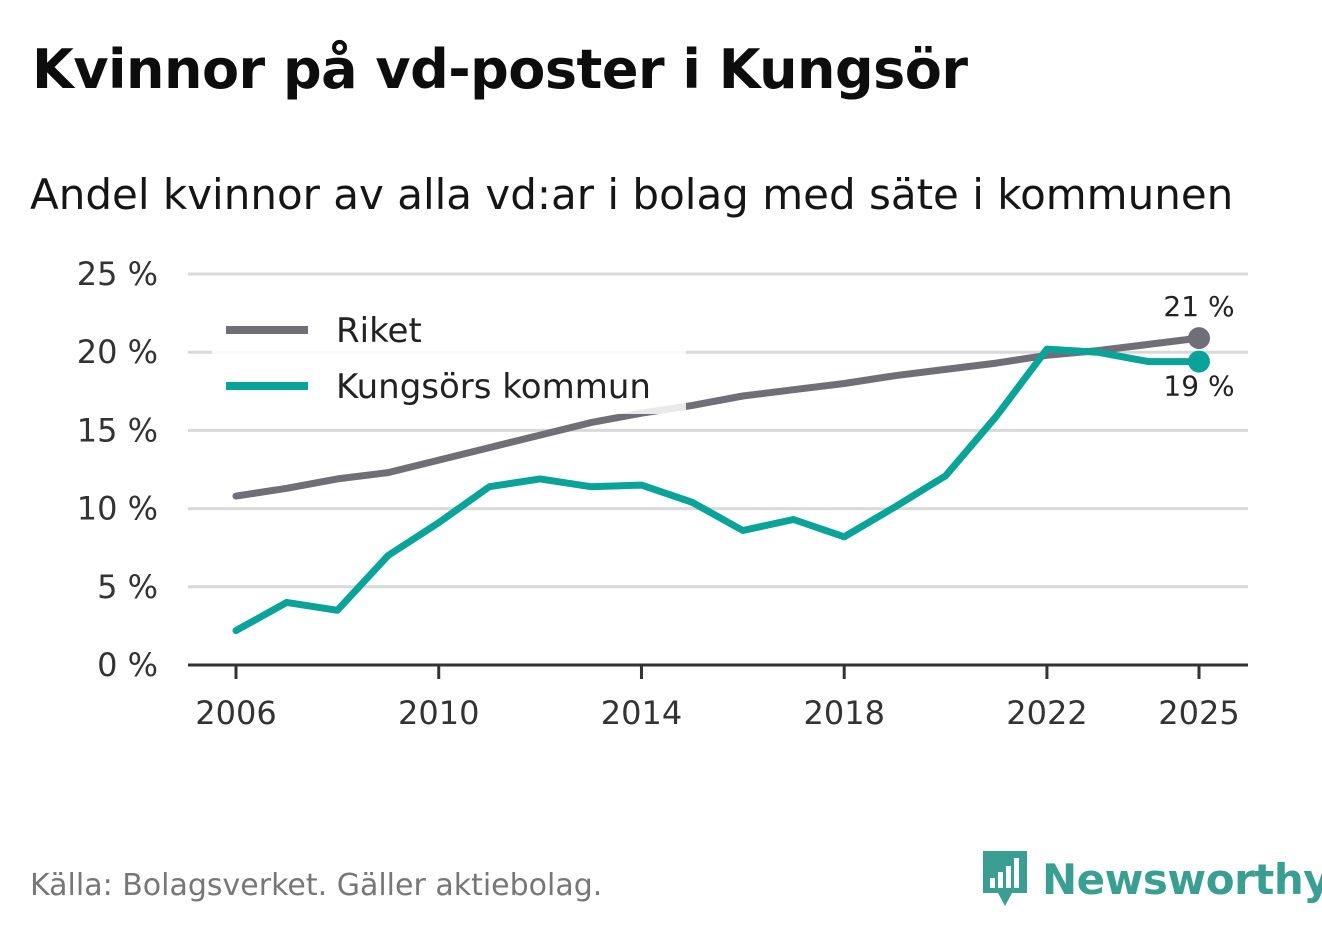  I want to click on brand-name: Newsworthy, so click(1182, 879).